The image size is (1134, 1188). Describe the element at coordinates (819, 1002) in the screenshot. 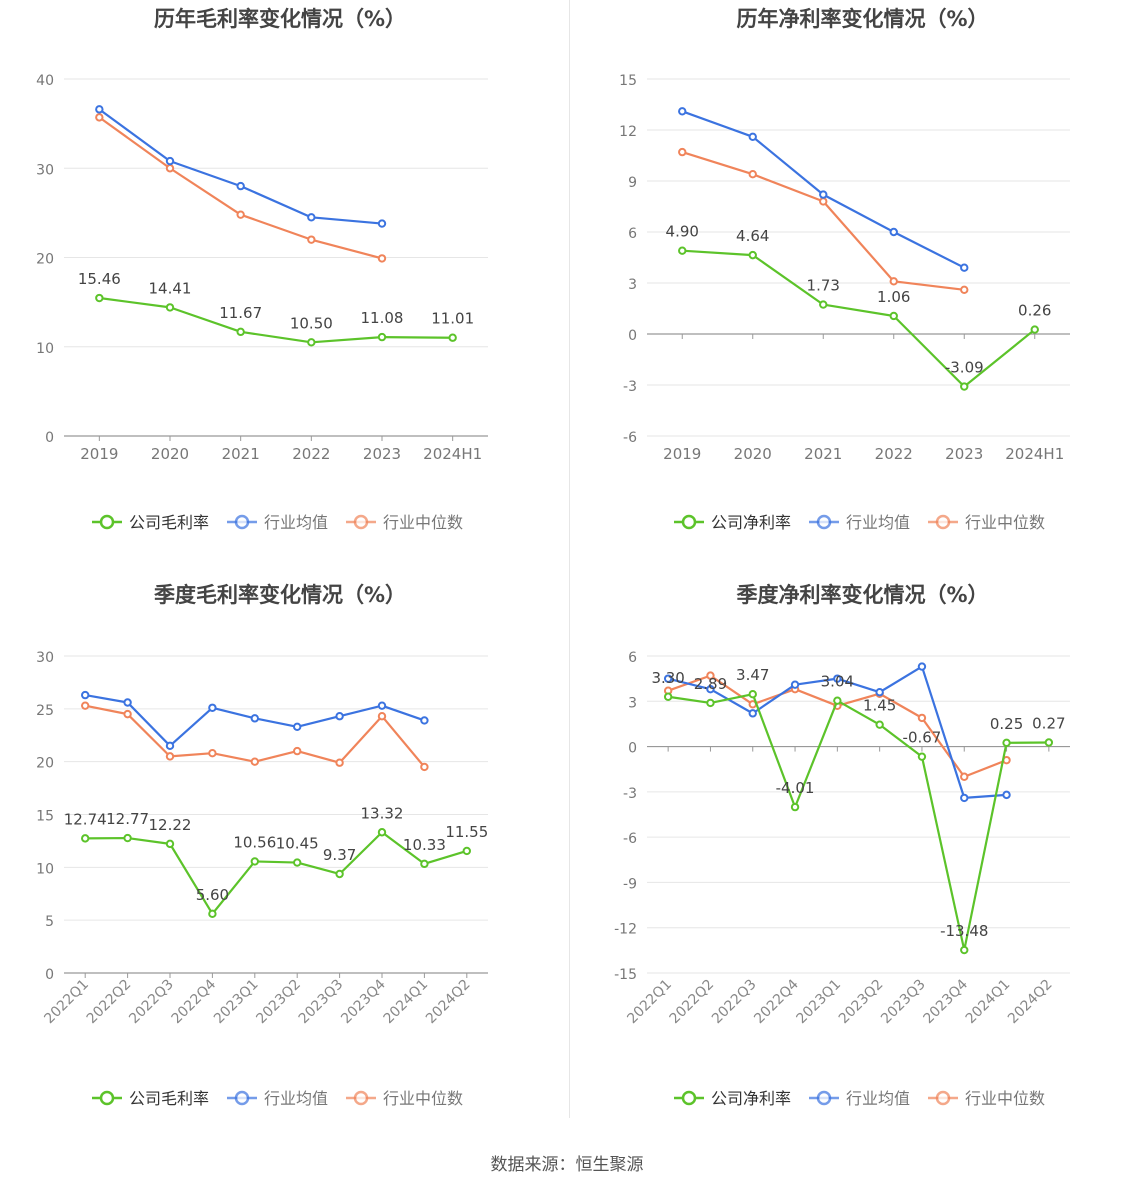

I see `x-tick-label: 2023Q1` at that location.